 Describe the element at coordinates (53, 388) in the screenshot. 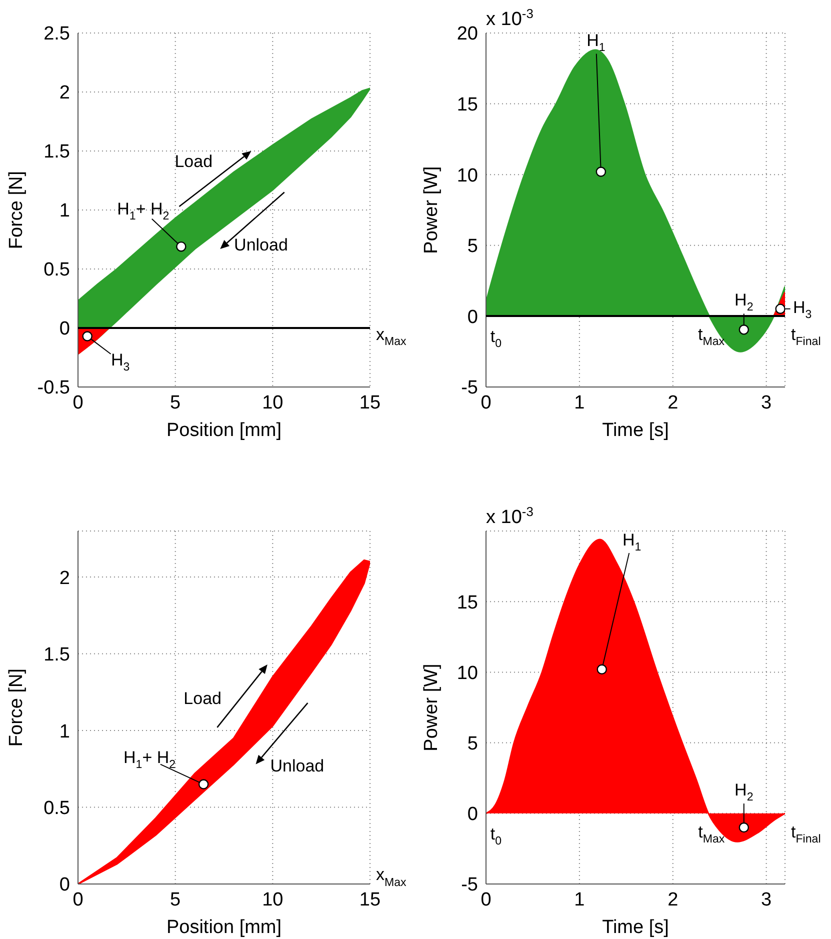

I see `y-tick-label: -0.5` at that location.